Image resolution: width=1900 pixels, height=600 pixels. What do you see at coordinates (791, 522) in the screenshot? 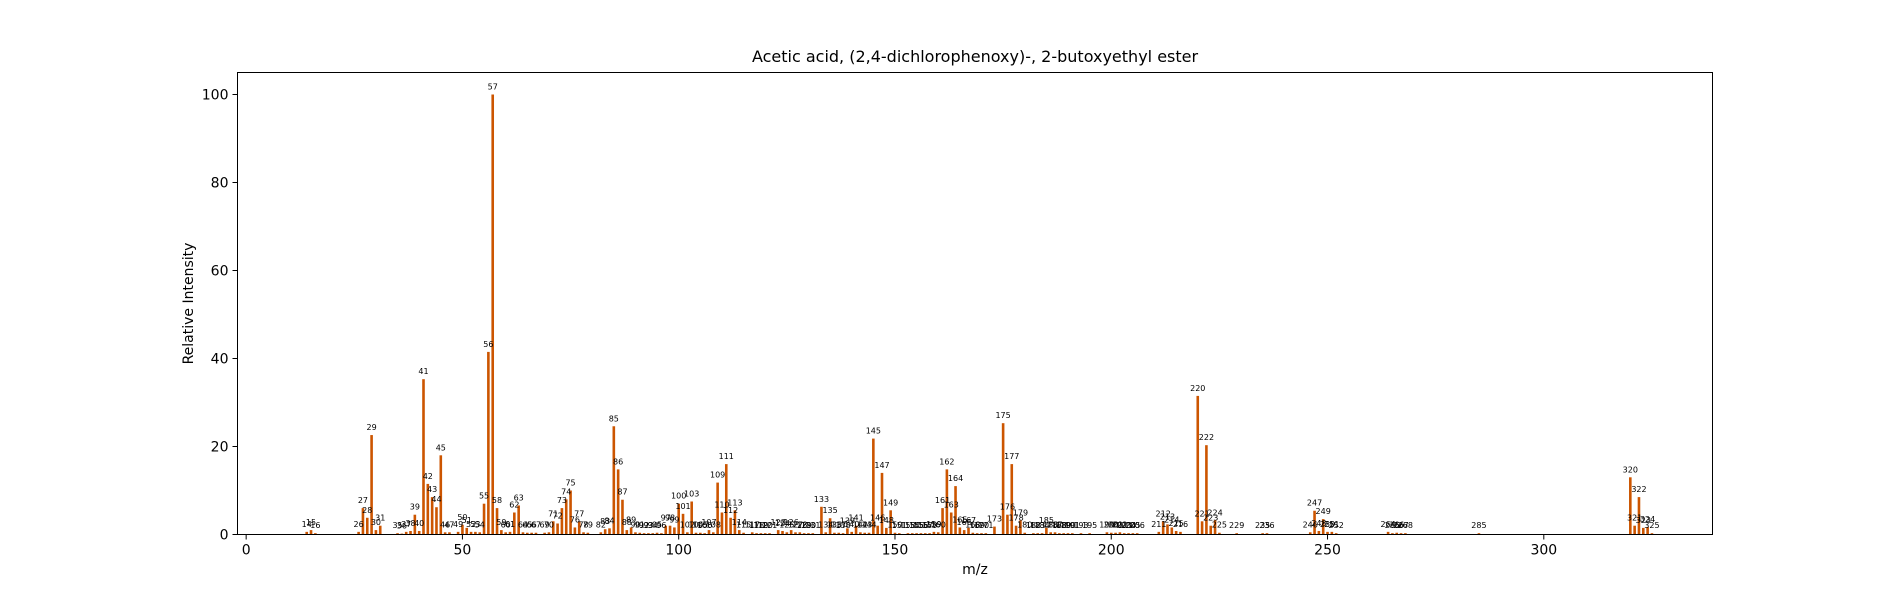
I see `peak-label-126: 126` at bounding box center [791, 522].